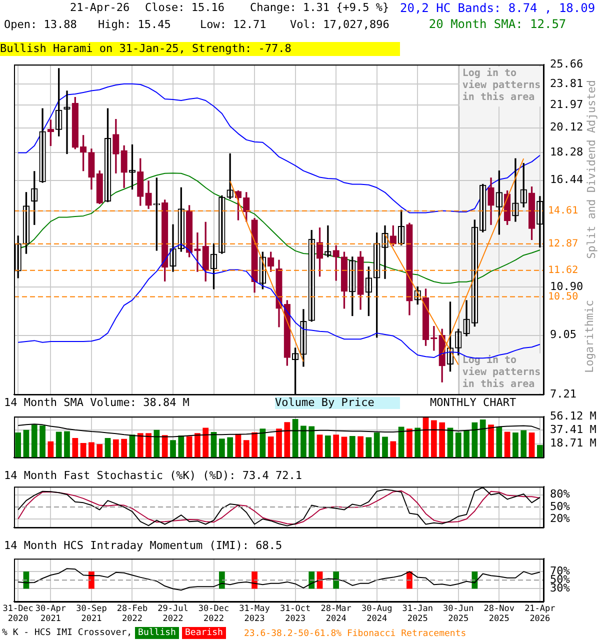 The height and width of the screenshot is (640, 600). Describe the element at coordinates (153, 475) in the screenshot. I see `chart-title: 14 Month Fast Stochastic (%K) (%D): 73.4 72.1` at that location.